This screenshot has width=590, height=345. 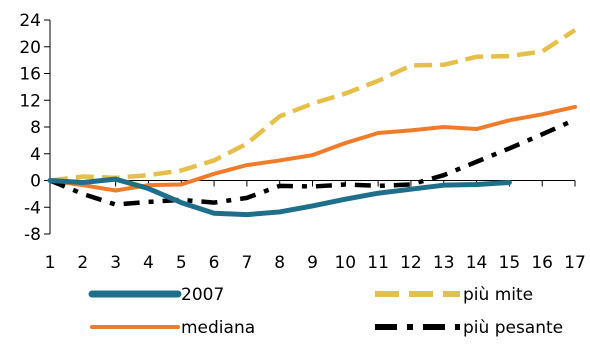 I want to click on y-tick-label: 8, so click(x=35, y=128).